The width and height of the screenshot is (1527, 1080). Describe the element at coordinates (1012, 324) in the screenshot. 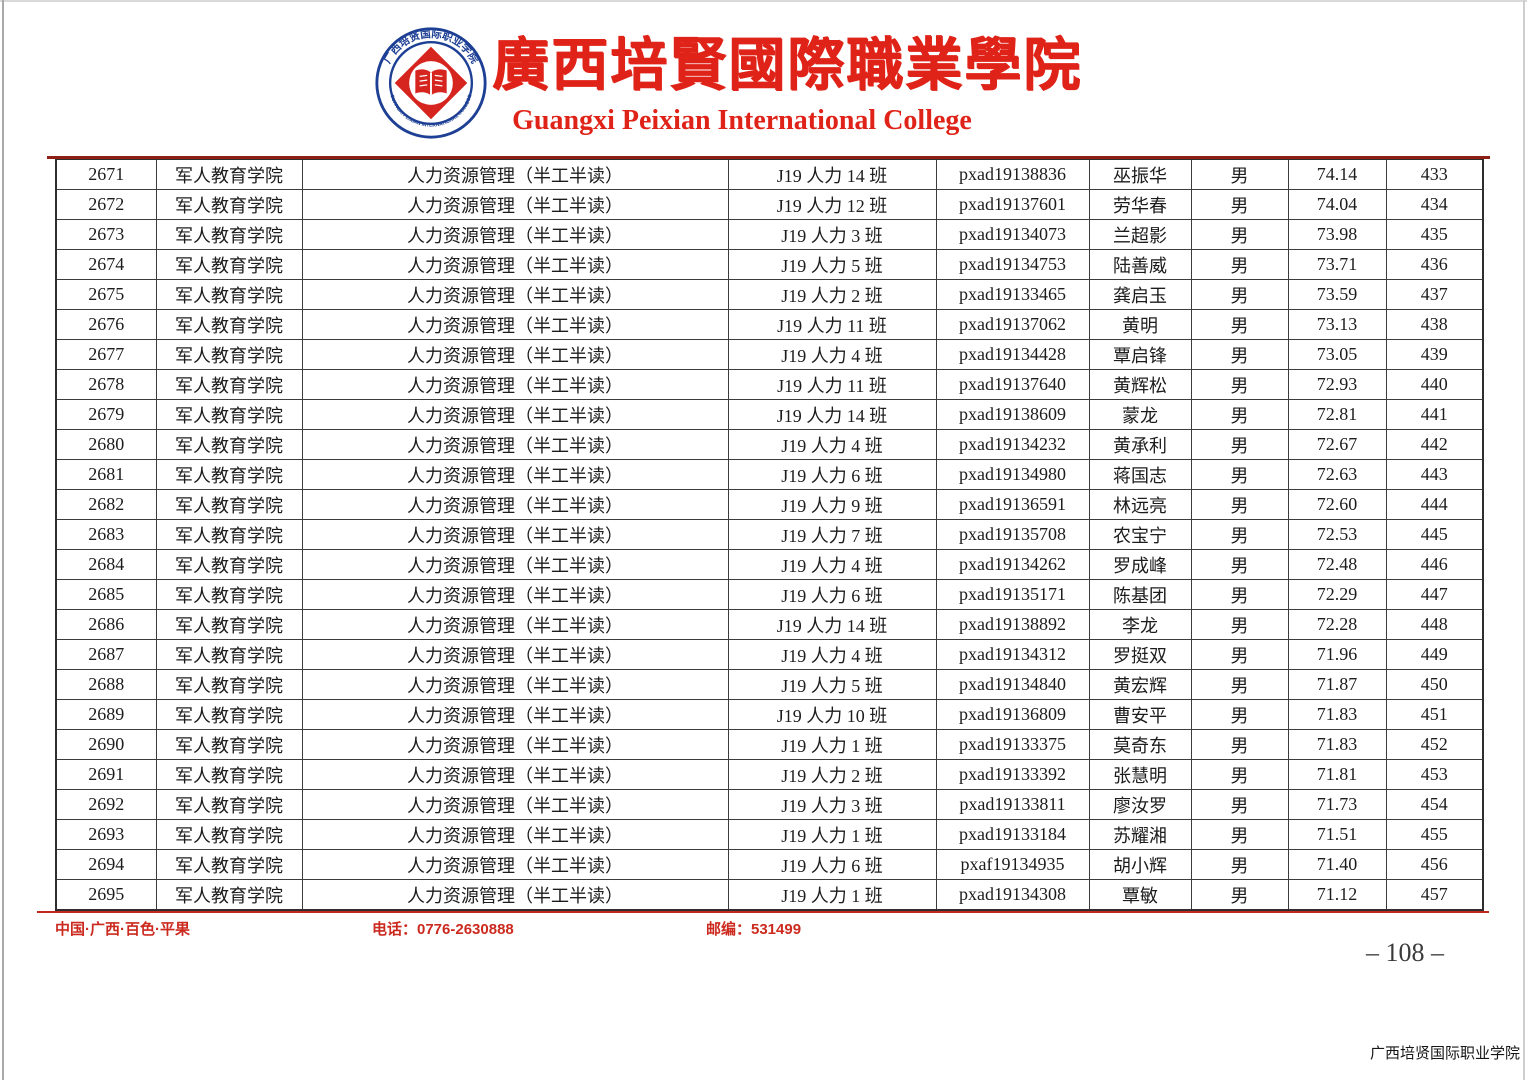

I see `student-id: pxad19137062` at that location.